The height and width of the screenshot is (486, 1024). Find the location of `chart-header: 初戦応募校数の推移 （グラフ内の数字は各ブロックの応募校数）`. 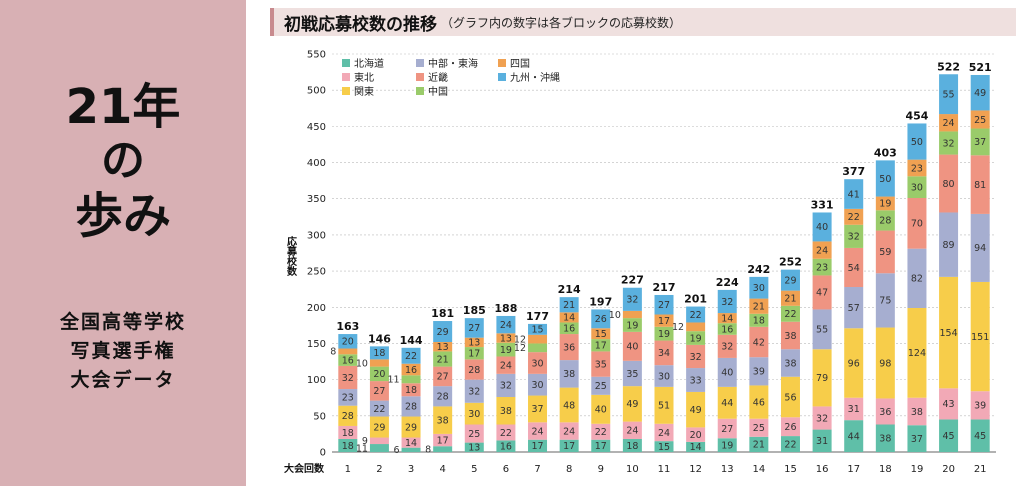

chart-header: 初戦応募校数の推移 （グラフ内の数字は各ブロックの応募校数） is located at coordinates (643, 22).